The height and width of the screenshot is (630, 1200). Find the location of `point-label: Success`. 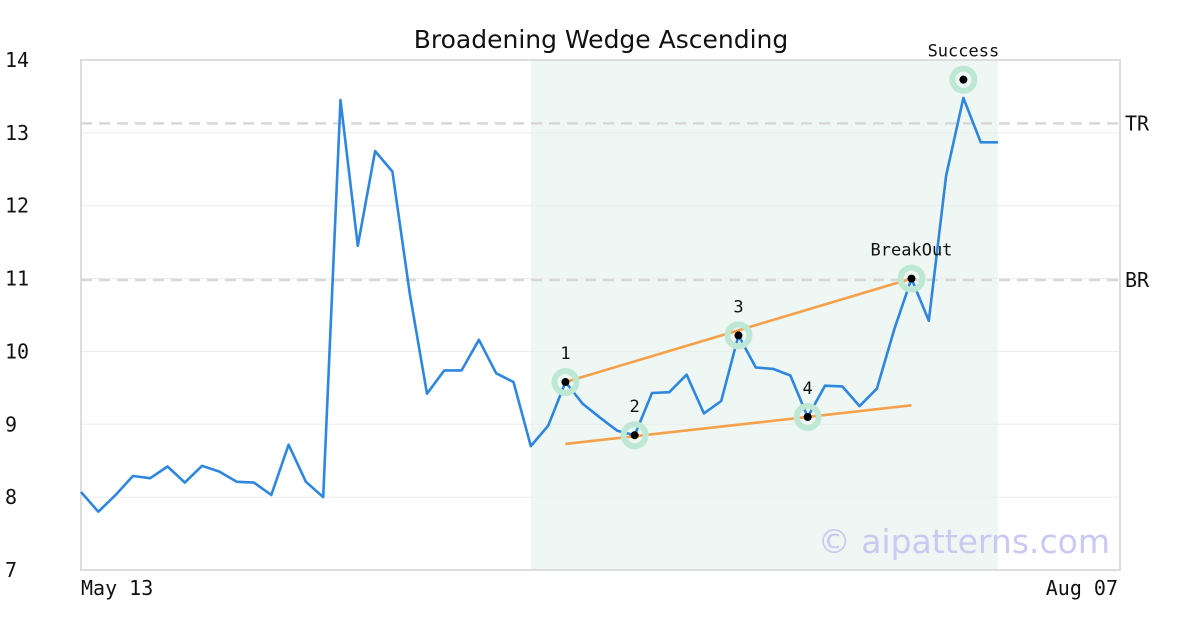

point-label: Success is located at coordinates (964, 52).